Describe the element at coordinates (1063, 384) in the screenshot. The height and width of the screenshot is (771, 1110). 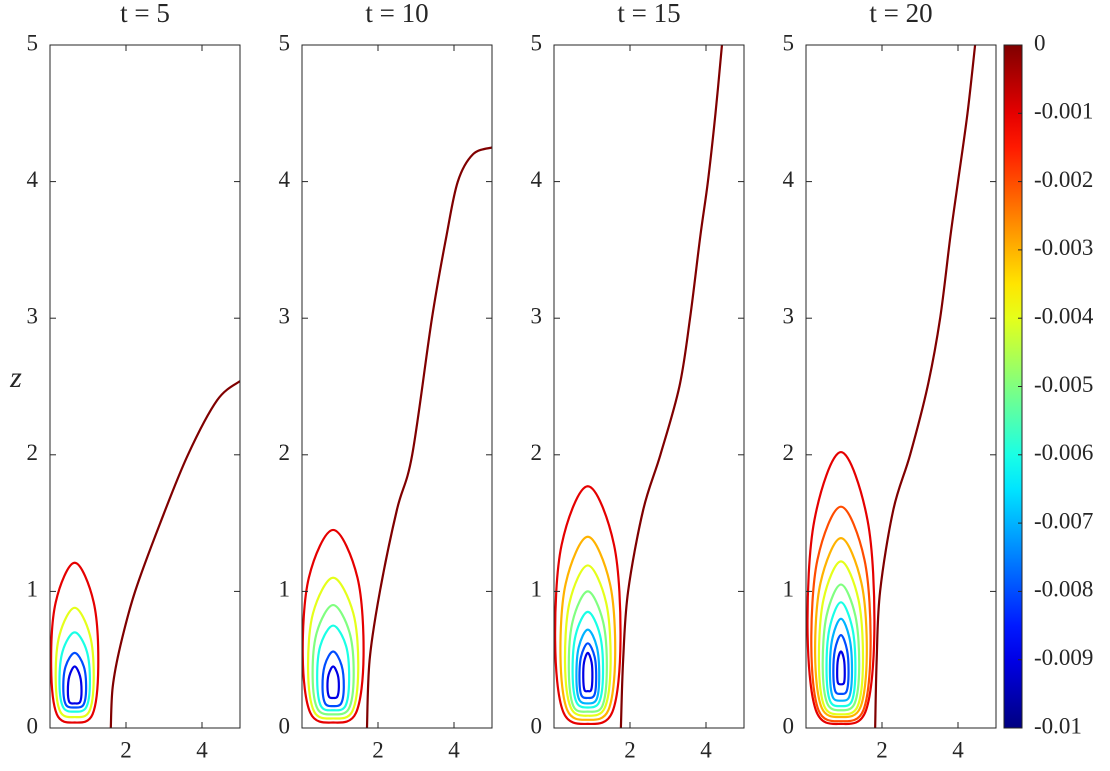
I see `colorbar-tick-label: -0.005` at that location.